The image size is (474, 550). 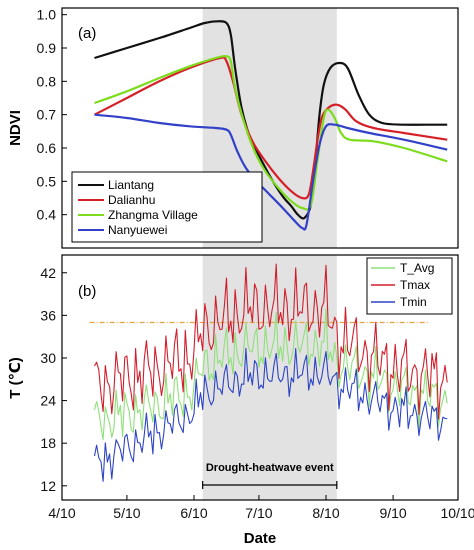 What do you see at coordinates (137, 230) in the screenshot?
I see `legend-a-label-3: Nanyuewei` at bounding box center [137, 230].